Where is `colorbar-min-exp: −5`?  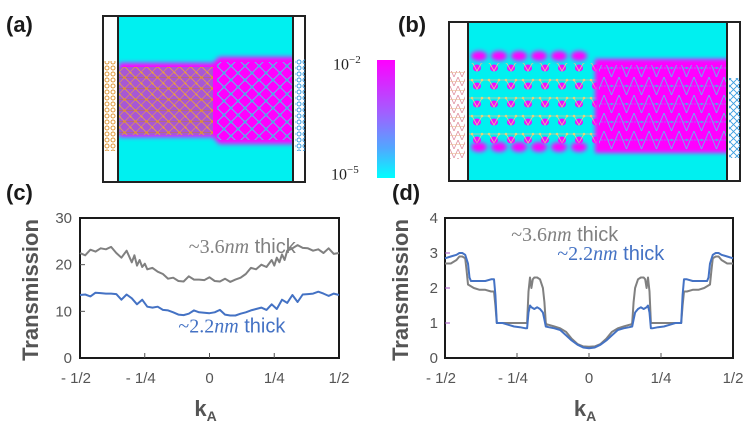
colorbar-min-exp: −5 is located at coordinates (353, 170).